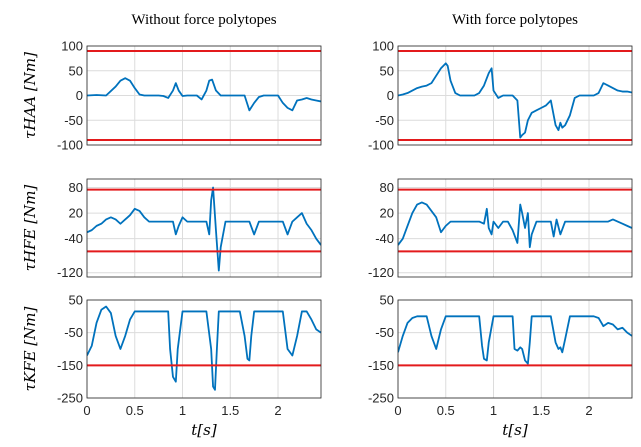 This screenshot has height=447, width=641. What do you see at coordinates (30, 228) in the screenshot?
I see `y-axis-label: τHFE [Nm]` at bounding box center [30, 228].